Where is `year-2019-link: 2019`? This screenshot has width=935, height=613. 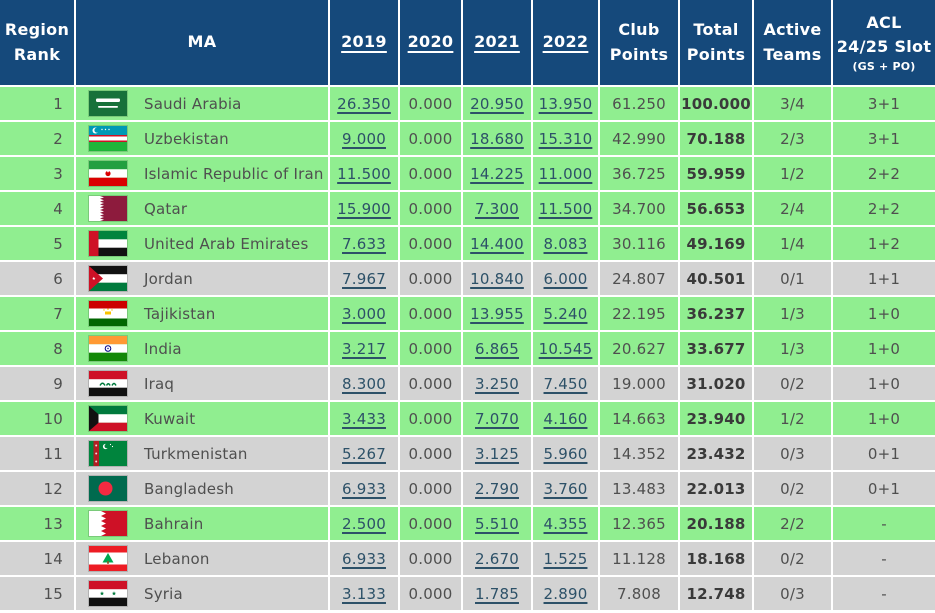
year-2019-link: 2019 is located at coordinates (364, 42).